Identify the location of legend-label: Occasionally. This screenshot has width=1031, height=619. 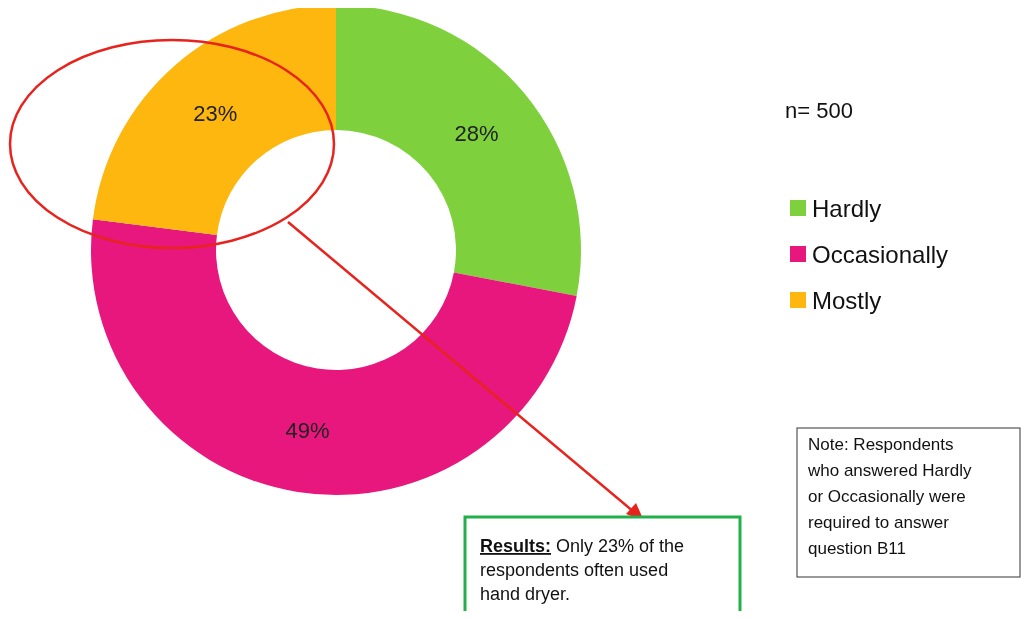
(880, 254).